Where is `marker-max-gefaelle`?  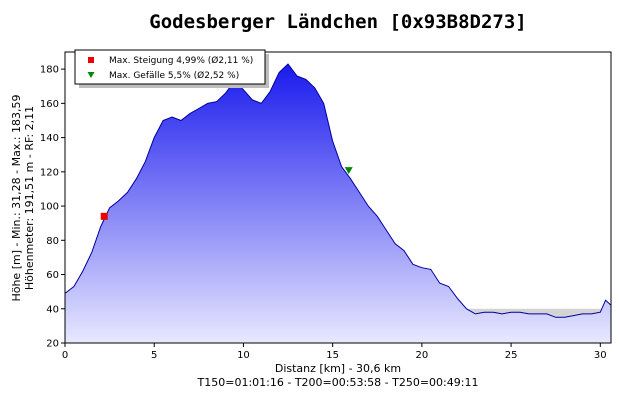 marker-max-gefaelle is located at coordinates (348, 171).